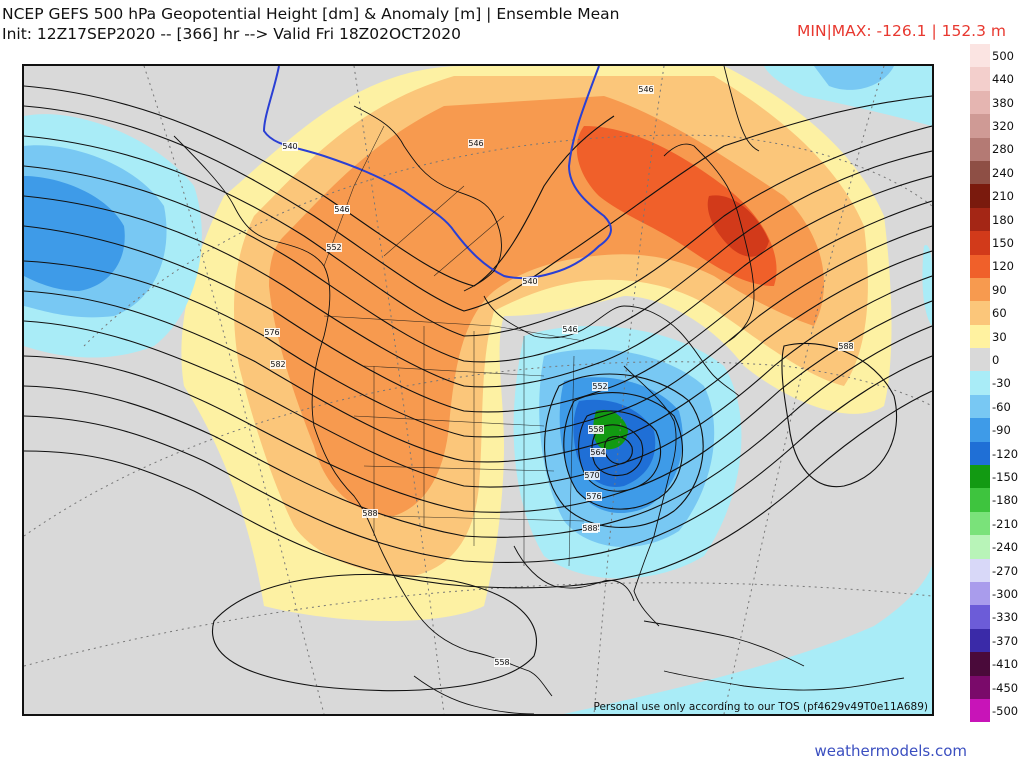 Image resolution: width=1024 pixels, height=768 pixels. Describe the element at coordinates (999, 289) in the screenshot. I see `colorbar-label: 90` at that location.